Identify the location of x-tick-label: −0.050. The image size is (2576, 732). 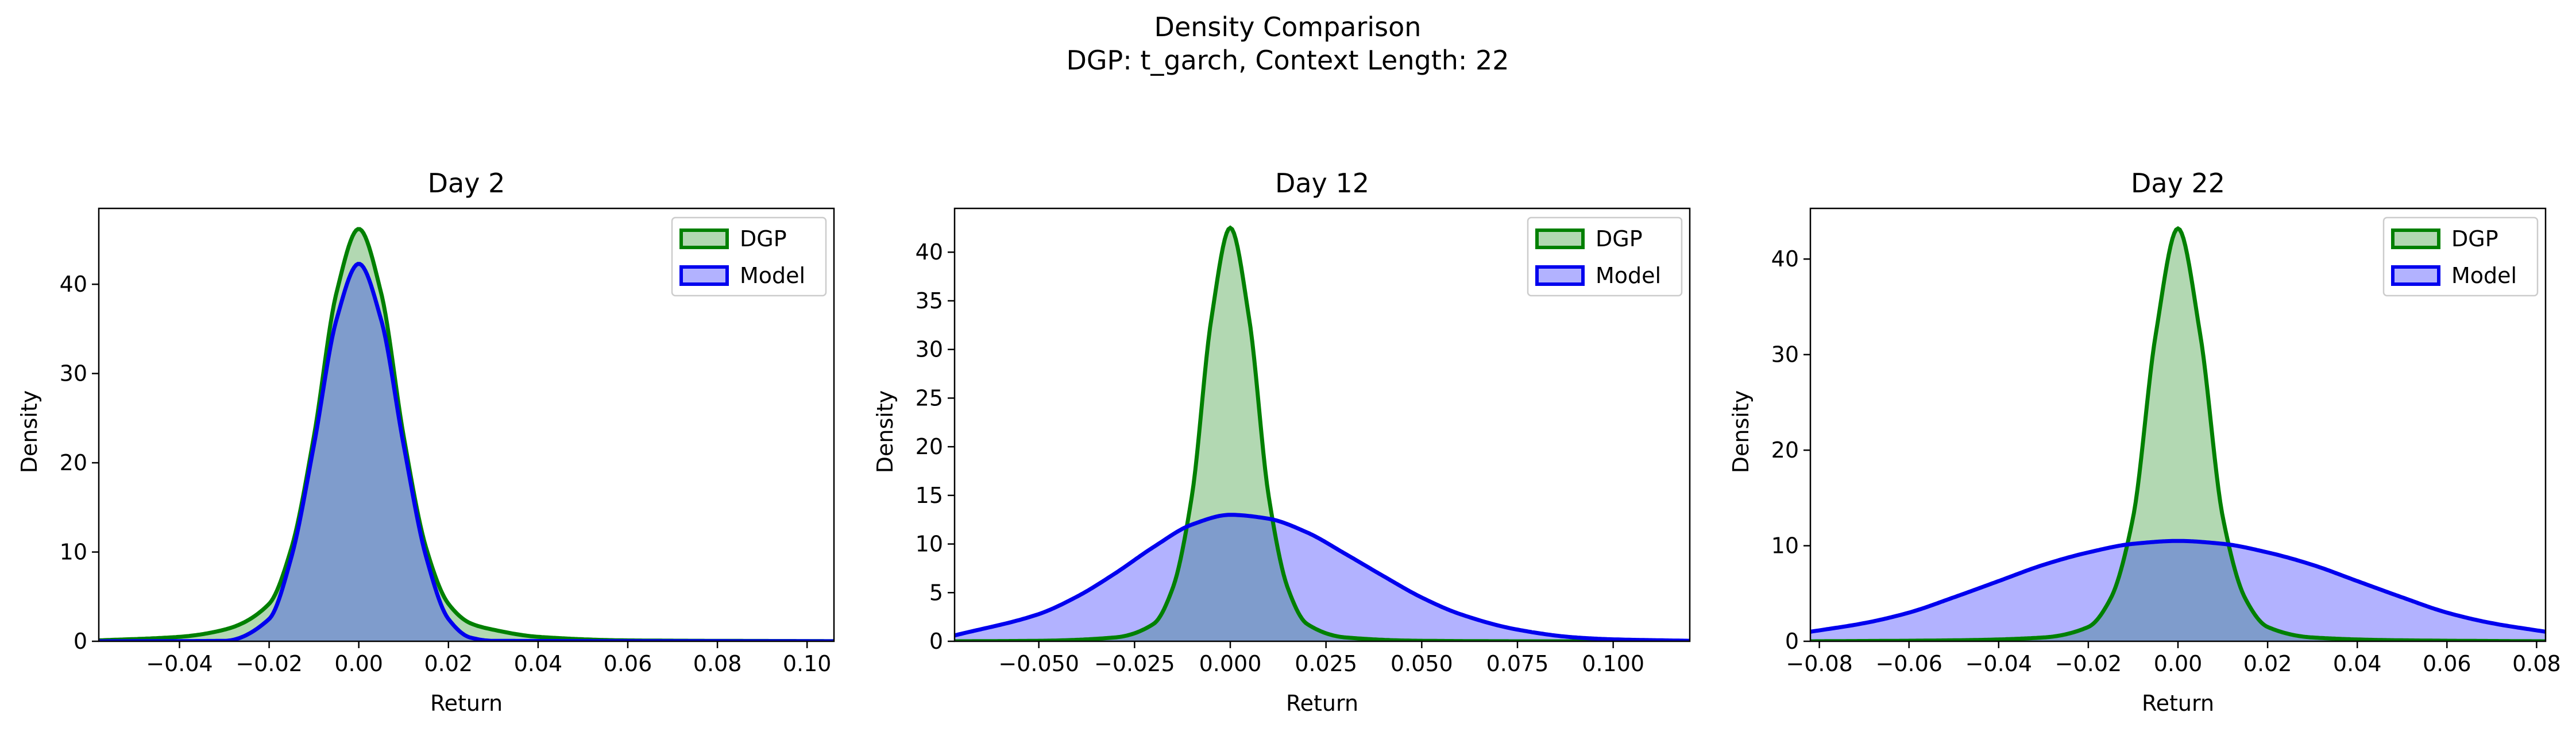
(1038, 663).